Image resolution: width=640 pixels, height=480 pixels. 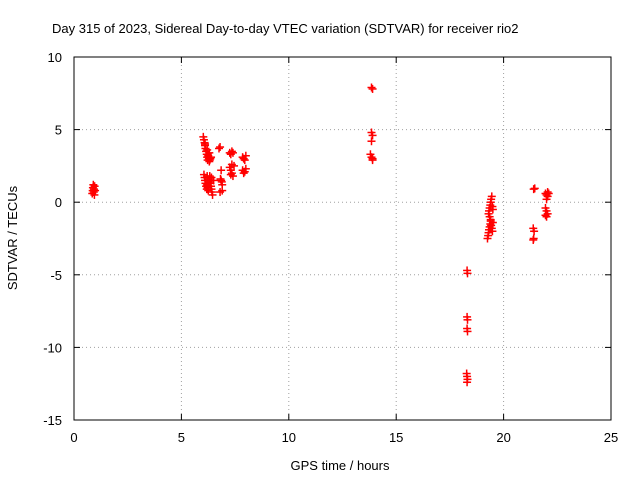 What do you see at coordinates (58, 202) in the screenshot?
I see `y-tick-label: 0` at bounding box center [58, 202].